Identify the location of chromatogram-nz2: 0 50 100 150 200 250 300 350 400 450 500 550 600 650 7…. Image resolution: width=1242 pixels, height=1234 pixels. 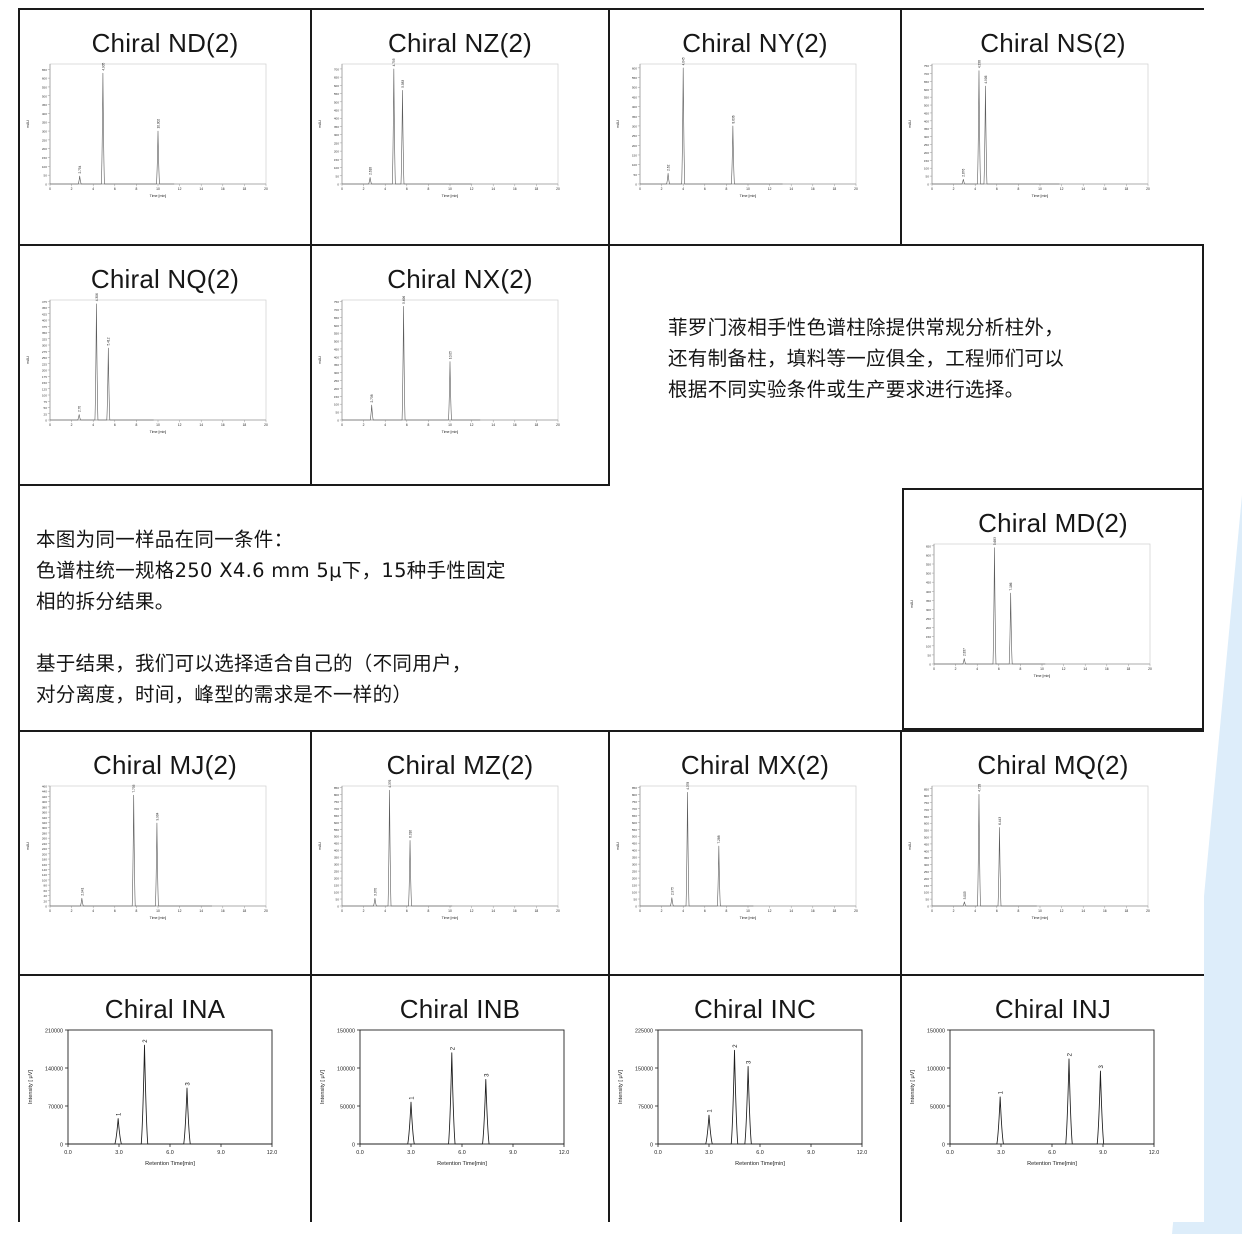
(460, 133).